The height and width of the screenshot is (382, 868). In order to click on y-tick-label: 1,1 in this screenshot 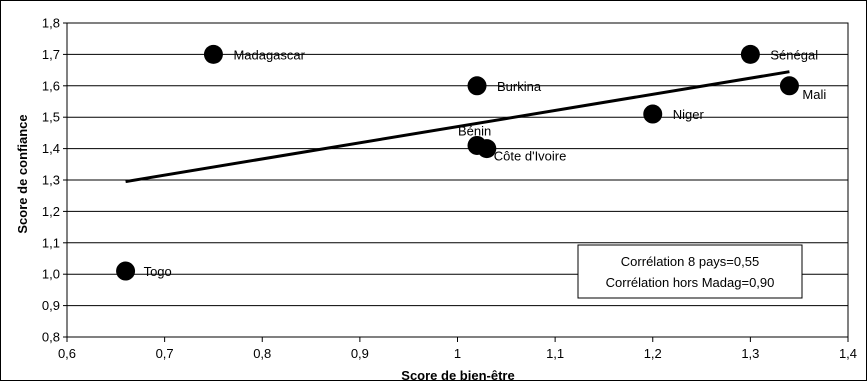, I will do `click(51, 242)`.